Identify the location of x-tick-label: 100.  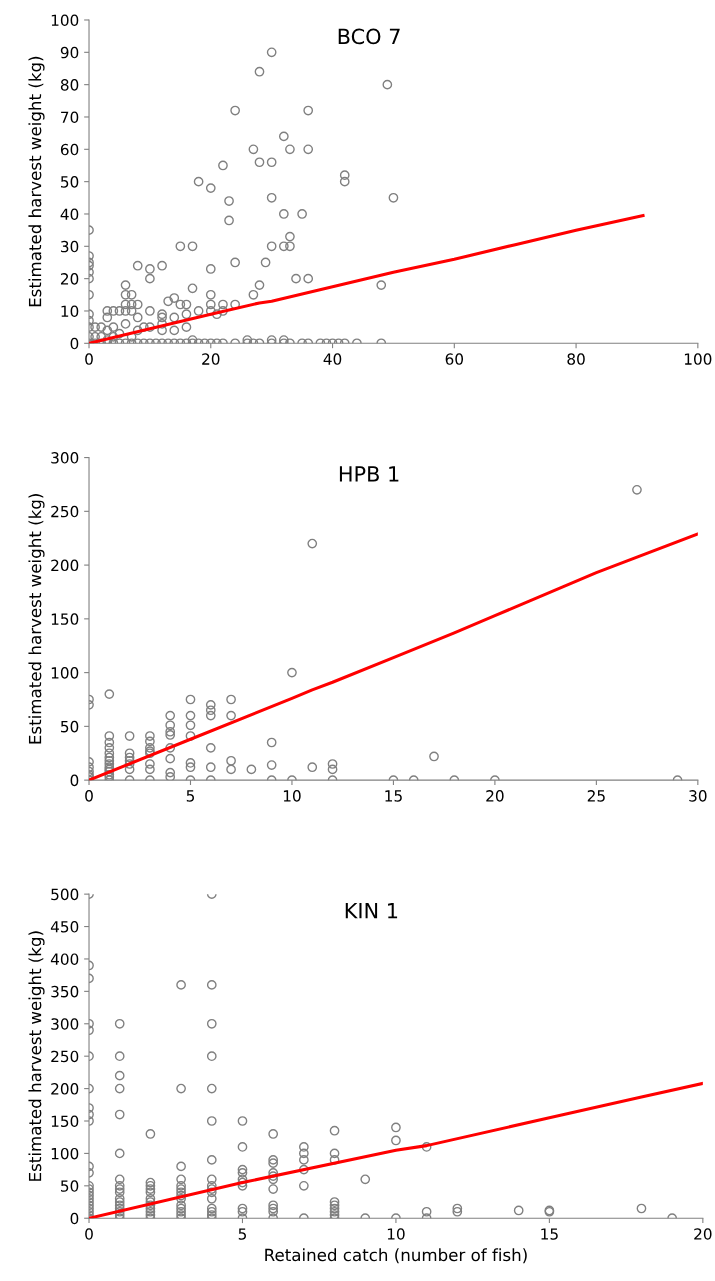
(698, 359).